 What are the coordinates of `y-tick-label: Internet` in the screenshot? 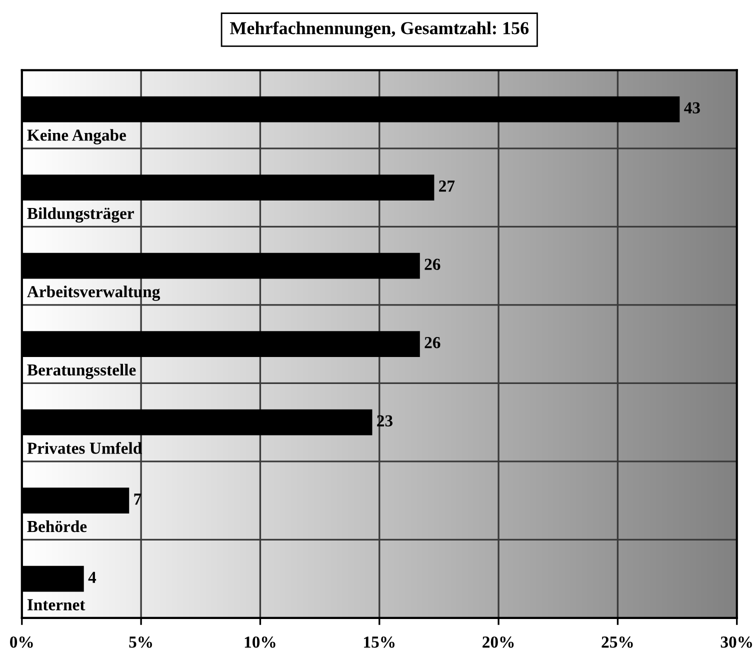 It's located at (56, 604).